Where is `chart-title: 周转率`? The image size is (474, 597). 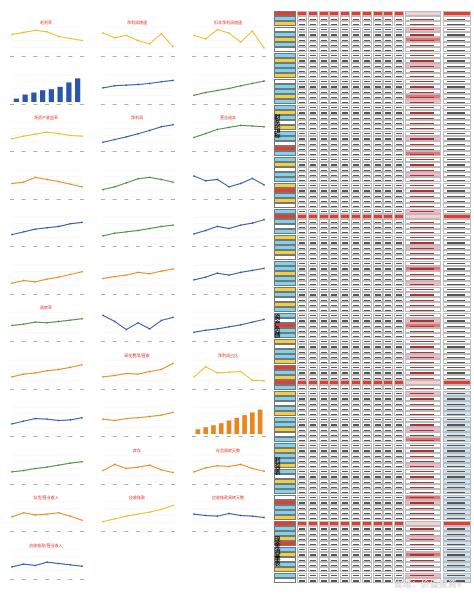 chart-title: 周转率 is located at coordinates (46, 307).